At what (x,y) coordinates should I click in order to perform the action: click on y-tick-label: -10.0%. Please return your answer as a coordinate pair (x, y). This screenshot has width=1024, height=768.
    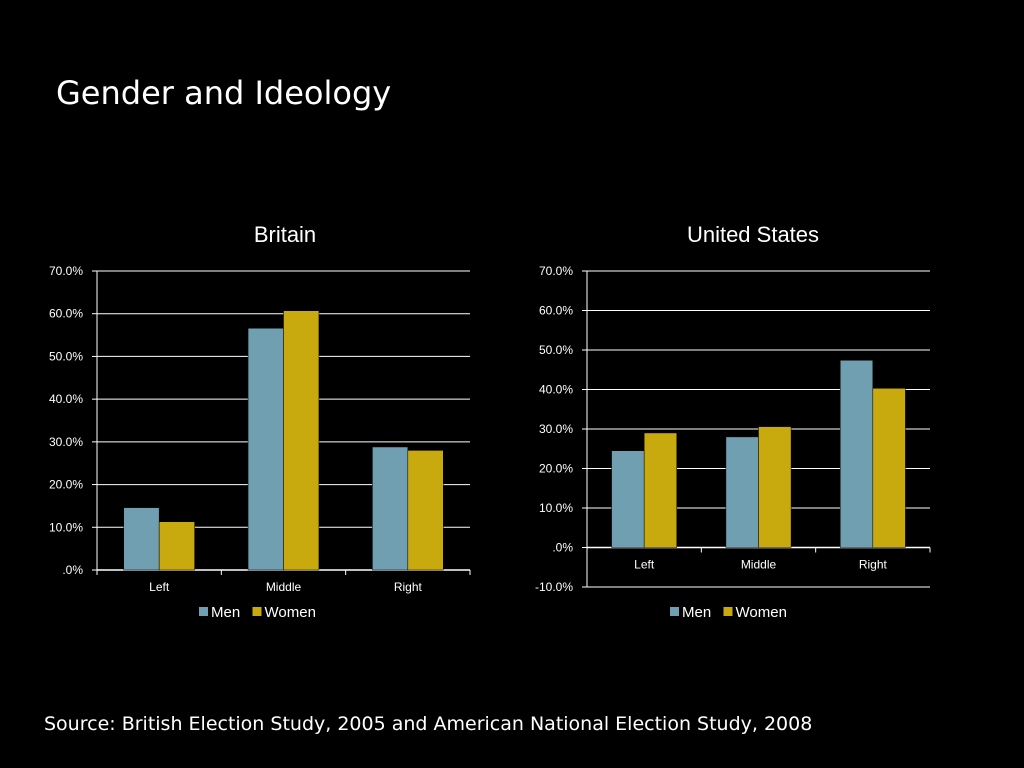
    Looking at the image, I should click on (554, 587).